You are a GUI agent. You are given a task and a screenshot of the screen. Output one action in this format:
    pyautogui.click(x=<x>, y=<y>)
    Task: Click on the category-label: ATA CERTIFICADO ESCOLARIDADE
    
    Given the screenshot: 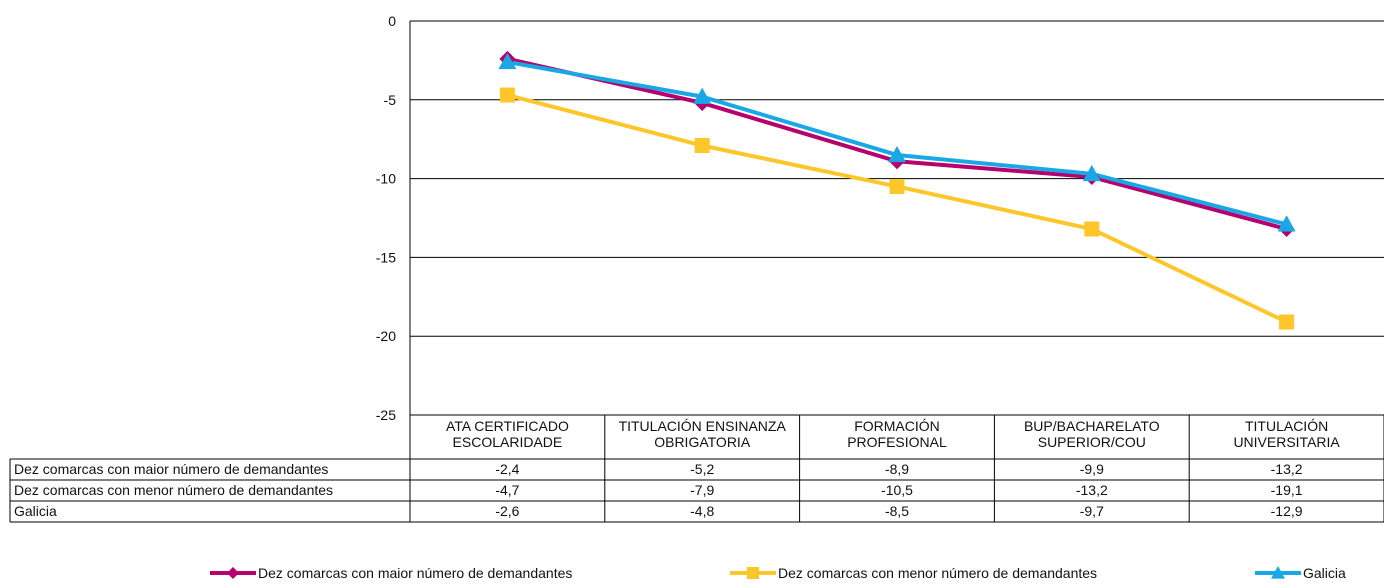 What is the action you would take?
    pyautogui.click(x=507, y=434)
    